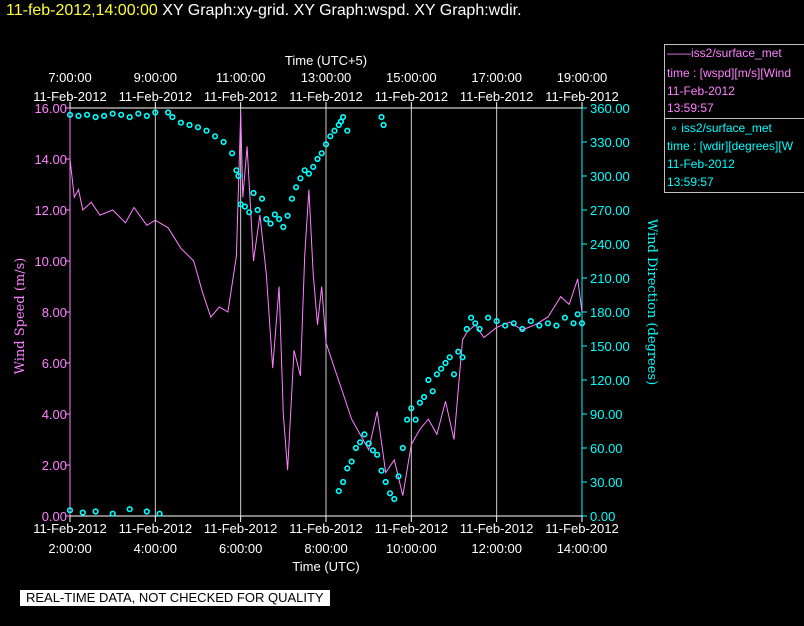 Image resolution: width=804 pixels, height=626 pixels. What do you see at coordinates (610, 142) in the screenshot?
I see `y-tick-label-right: 330.00` at bounding box center [610, 142].